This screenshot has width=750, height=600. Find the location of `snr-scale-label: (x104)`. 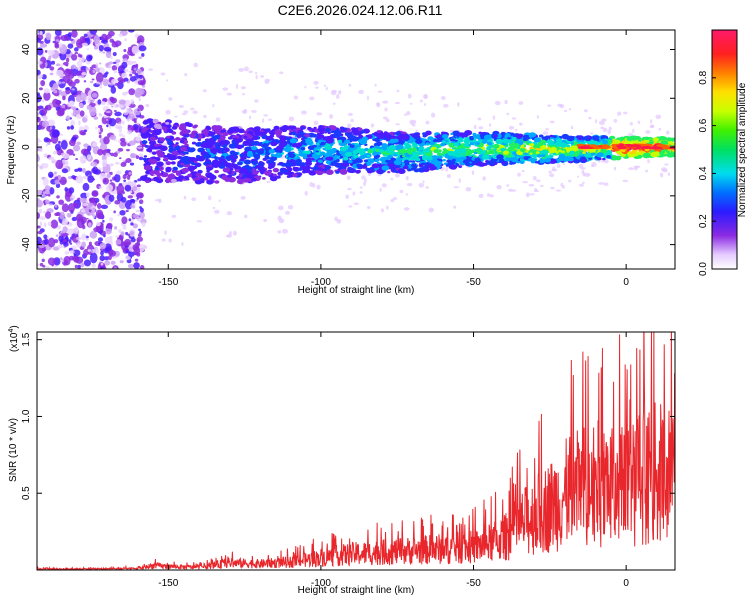

snr-scale-label: (x104) is located at coordinates (14, 338).